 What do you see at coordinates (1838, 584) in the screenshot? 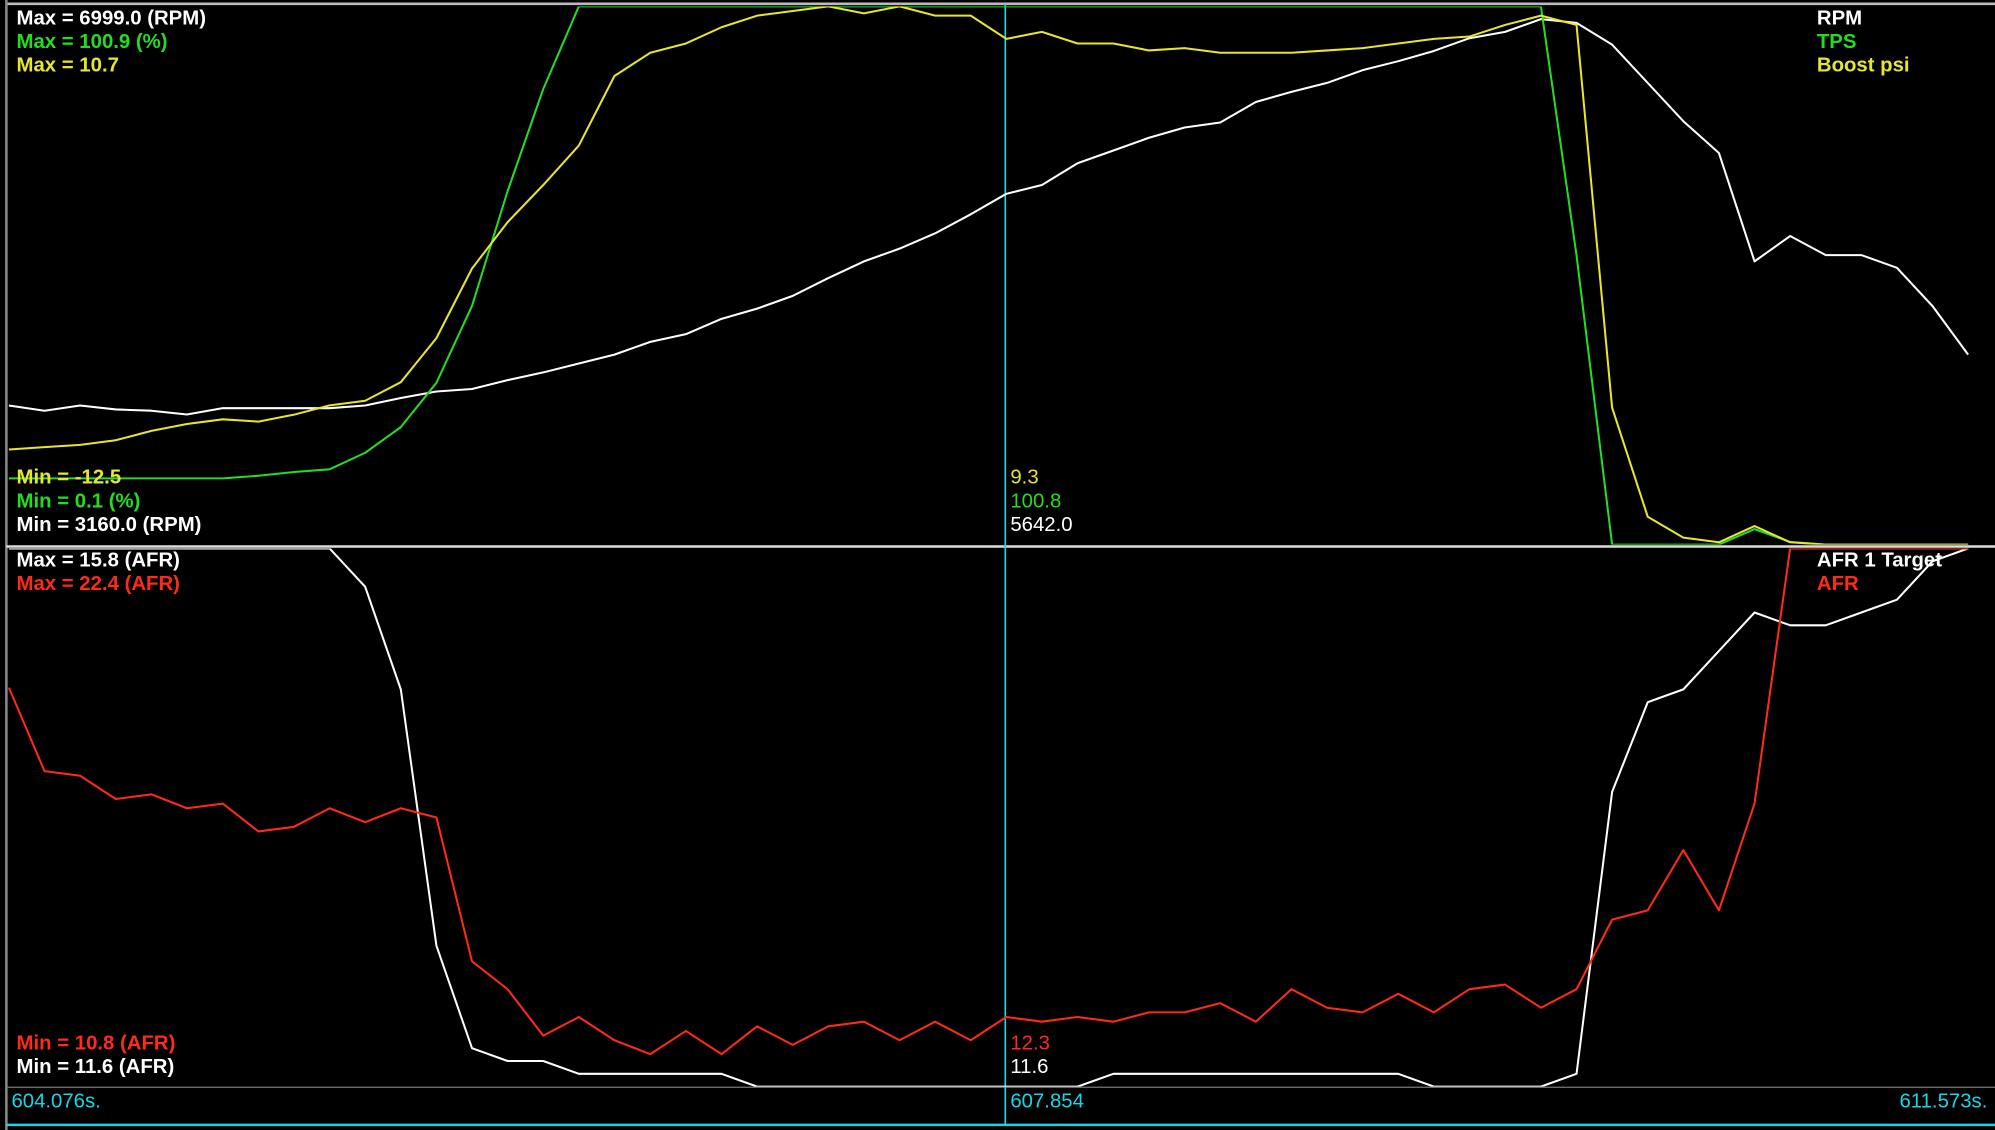
I see `legend-entry: AFR` at bounding box center [1838, 584].